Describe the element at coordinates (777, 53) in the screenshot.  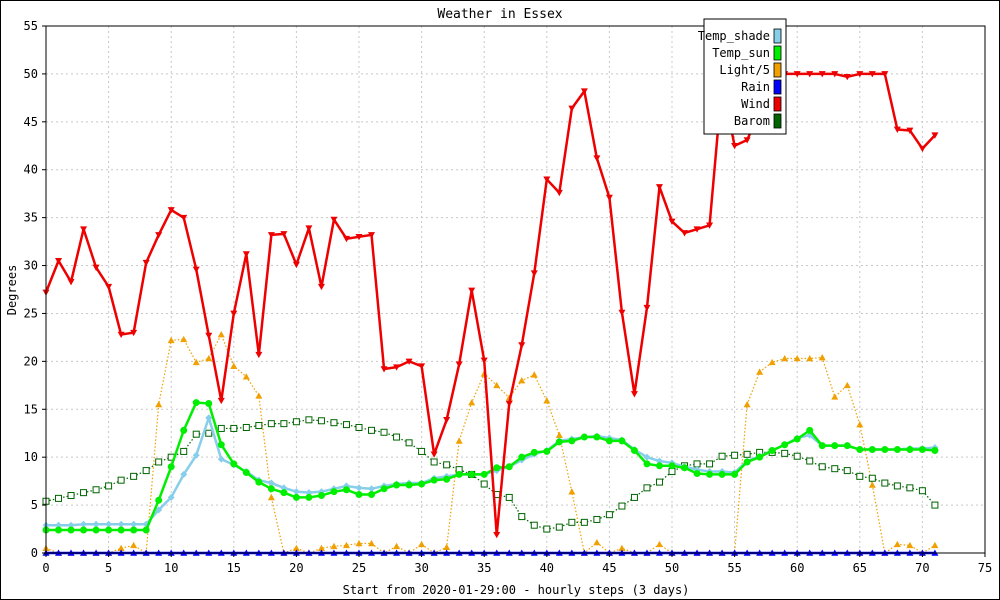
I see `legend-swatch-temp-sun` at that location.